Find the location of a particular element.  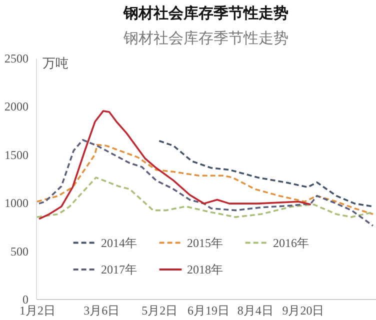

x-tick-label: 3月6日 is located at coordinates (102, 311).